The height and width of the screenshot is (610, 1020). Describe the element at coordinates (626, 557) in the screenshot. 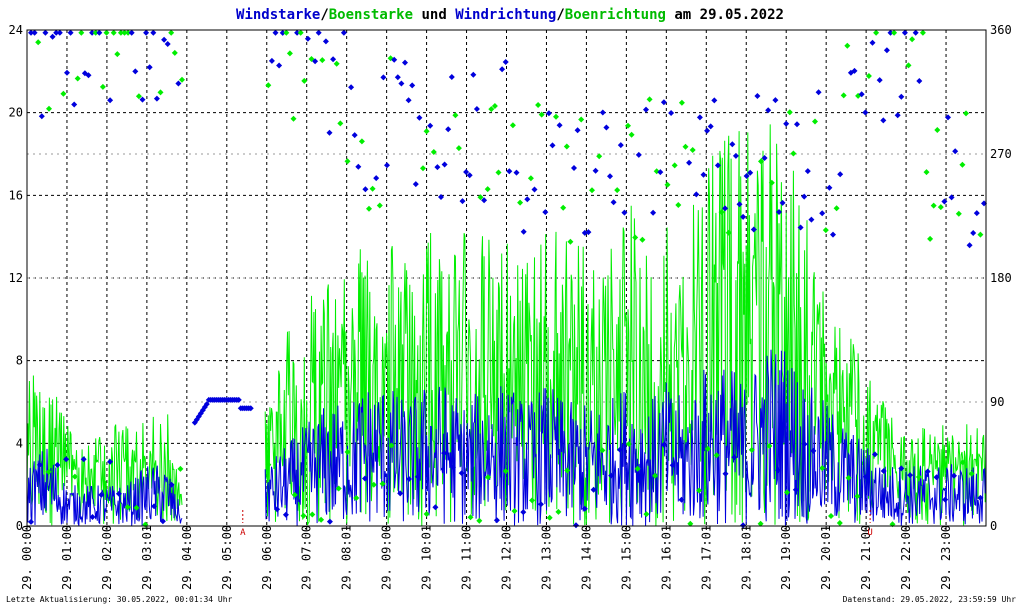

I see `x-tick-label: 29. 15:00` at that location.